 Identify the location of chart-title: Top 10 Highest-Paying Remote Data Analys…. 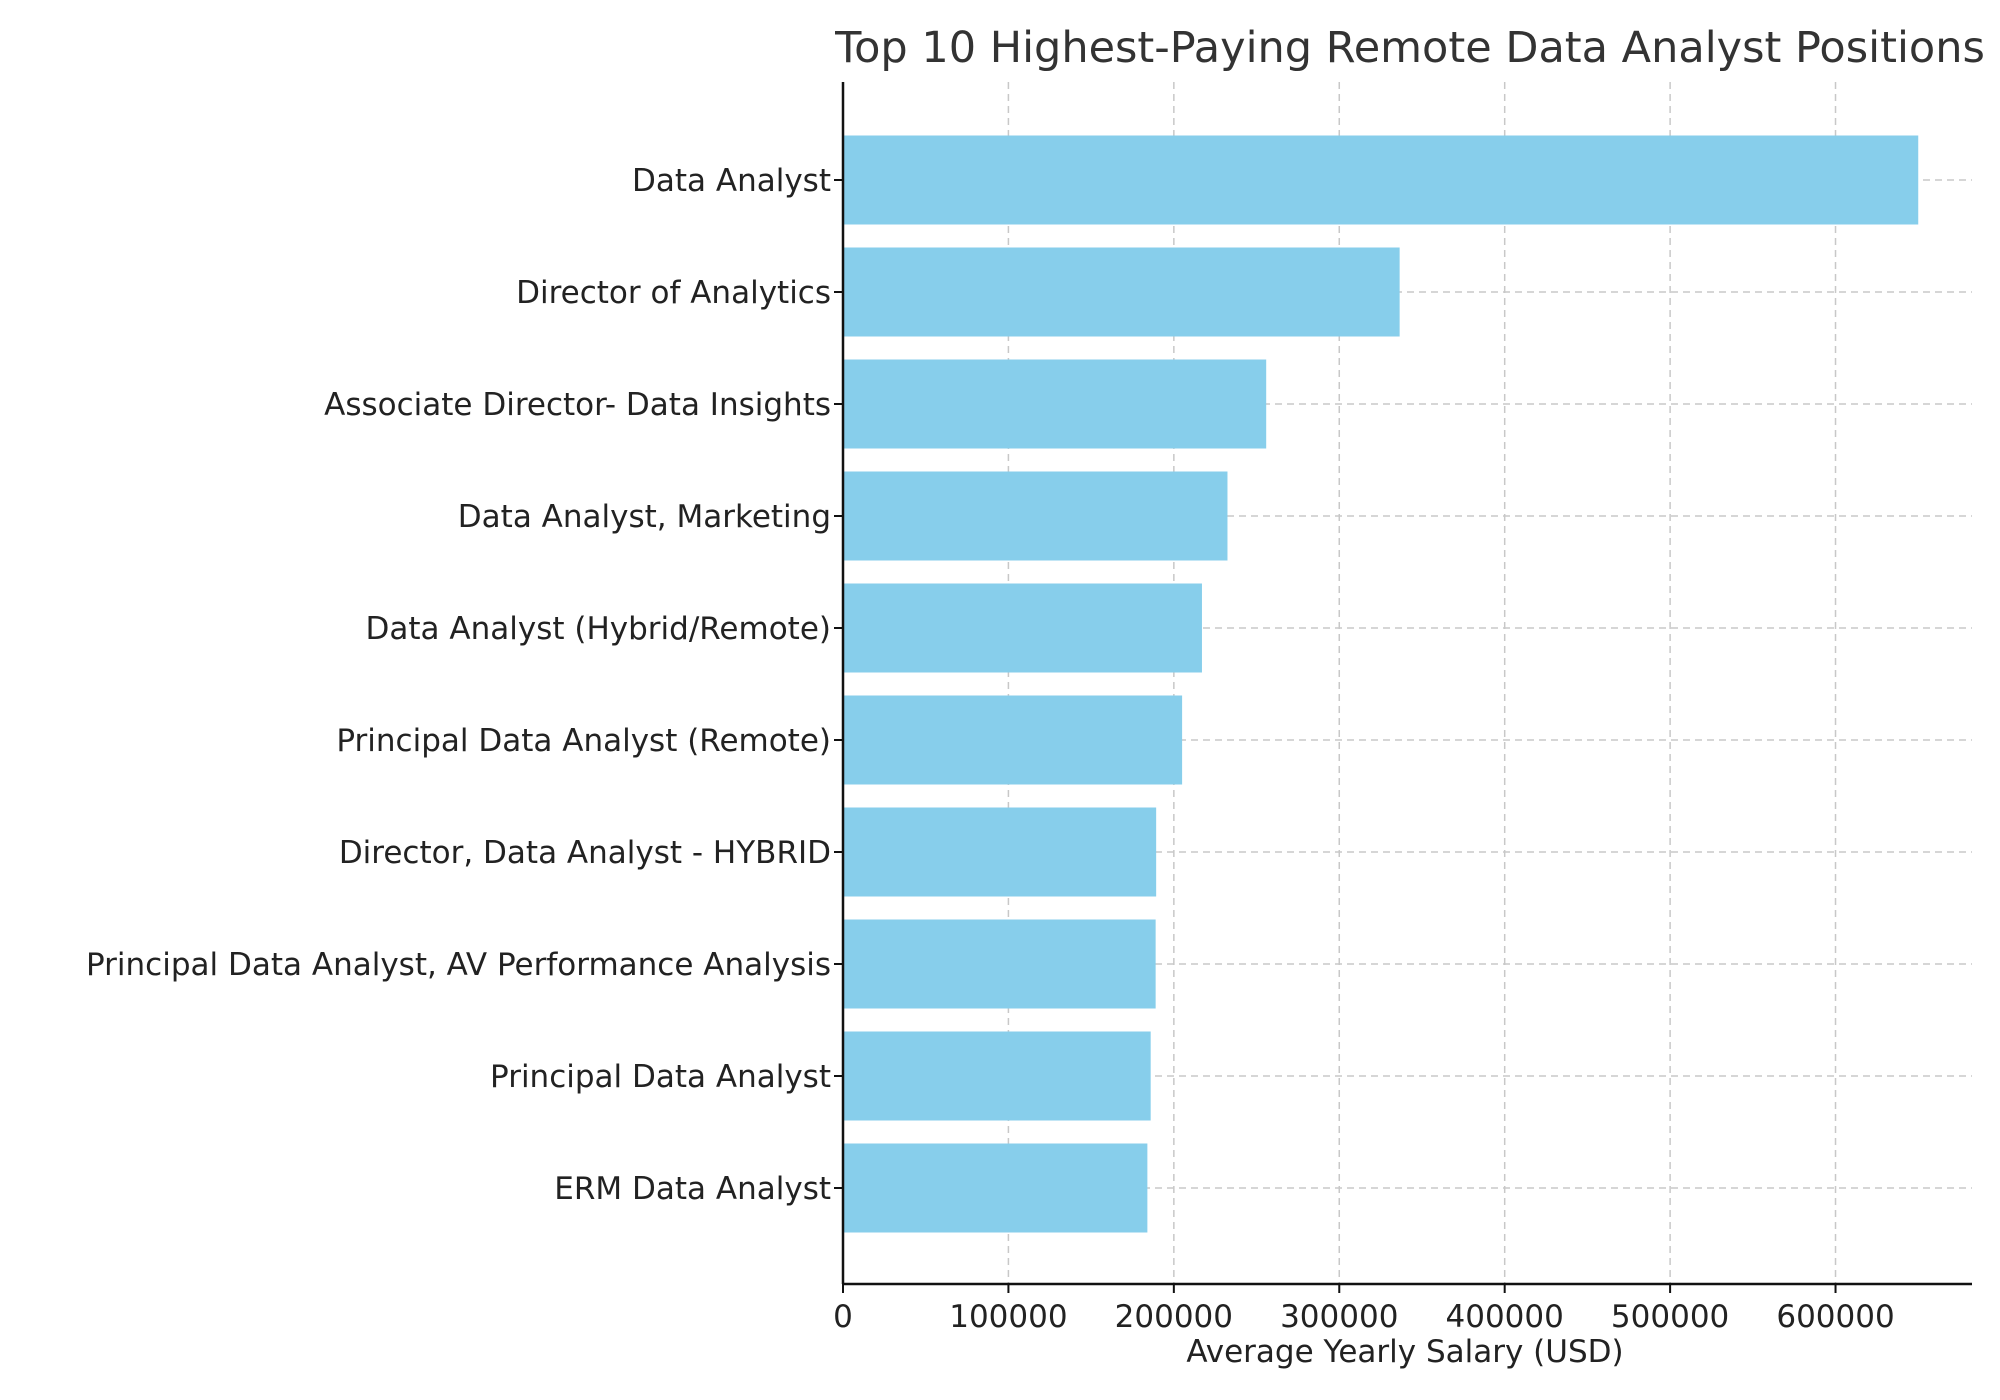
(1409, 48).